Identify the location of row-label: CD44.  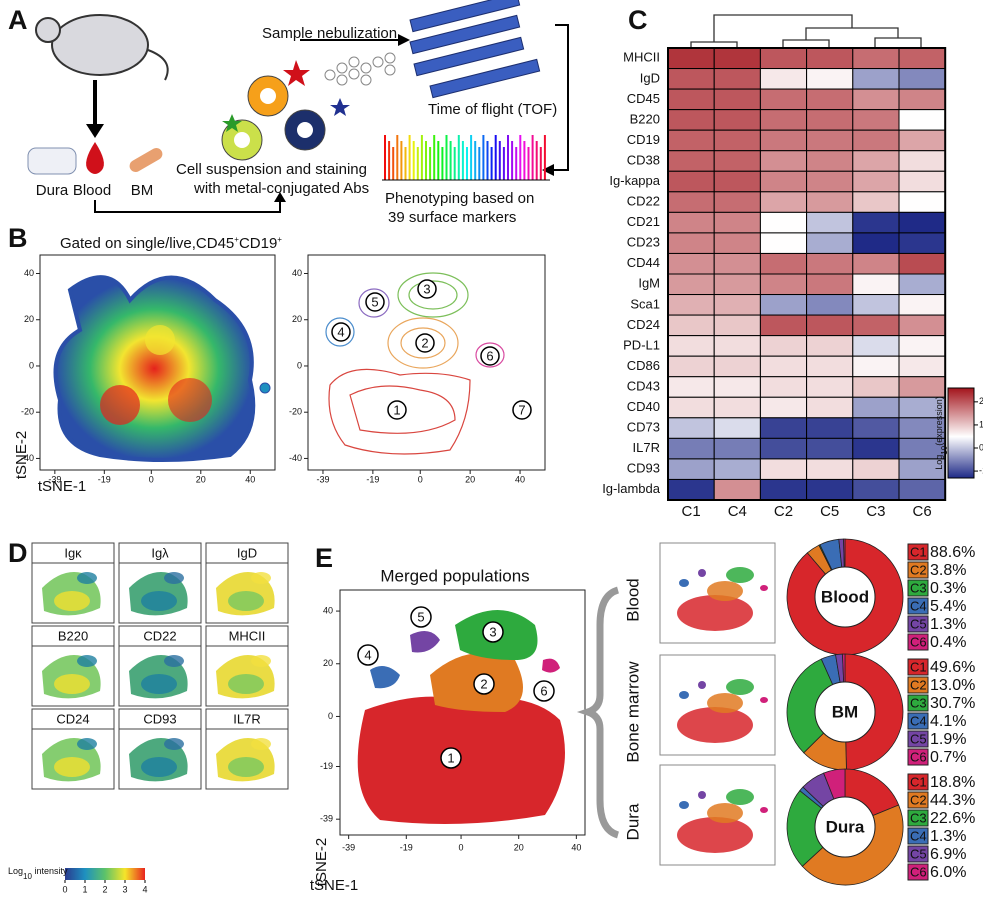
(643, 262).